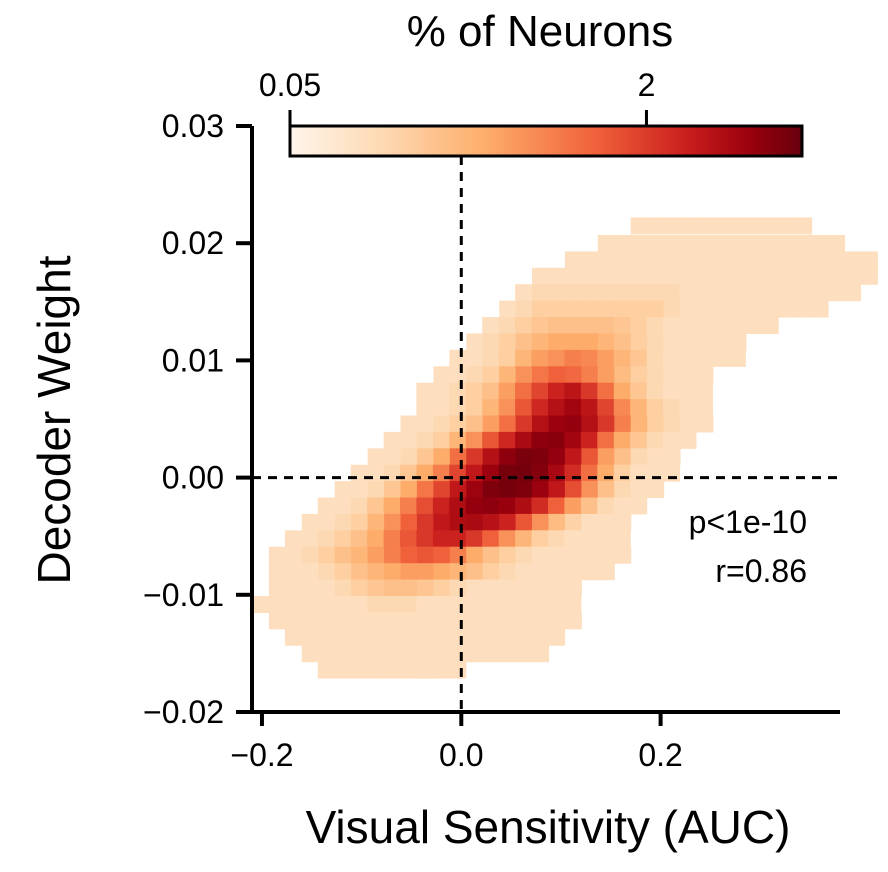 This screenshot has height=872, width=888. I want to click on x-ticks: −0.2 0.0 0.2, so click(456, 742).